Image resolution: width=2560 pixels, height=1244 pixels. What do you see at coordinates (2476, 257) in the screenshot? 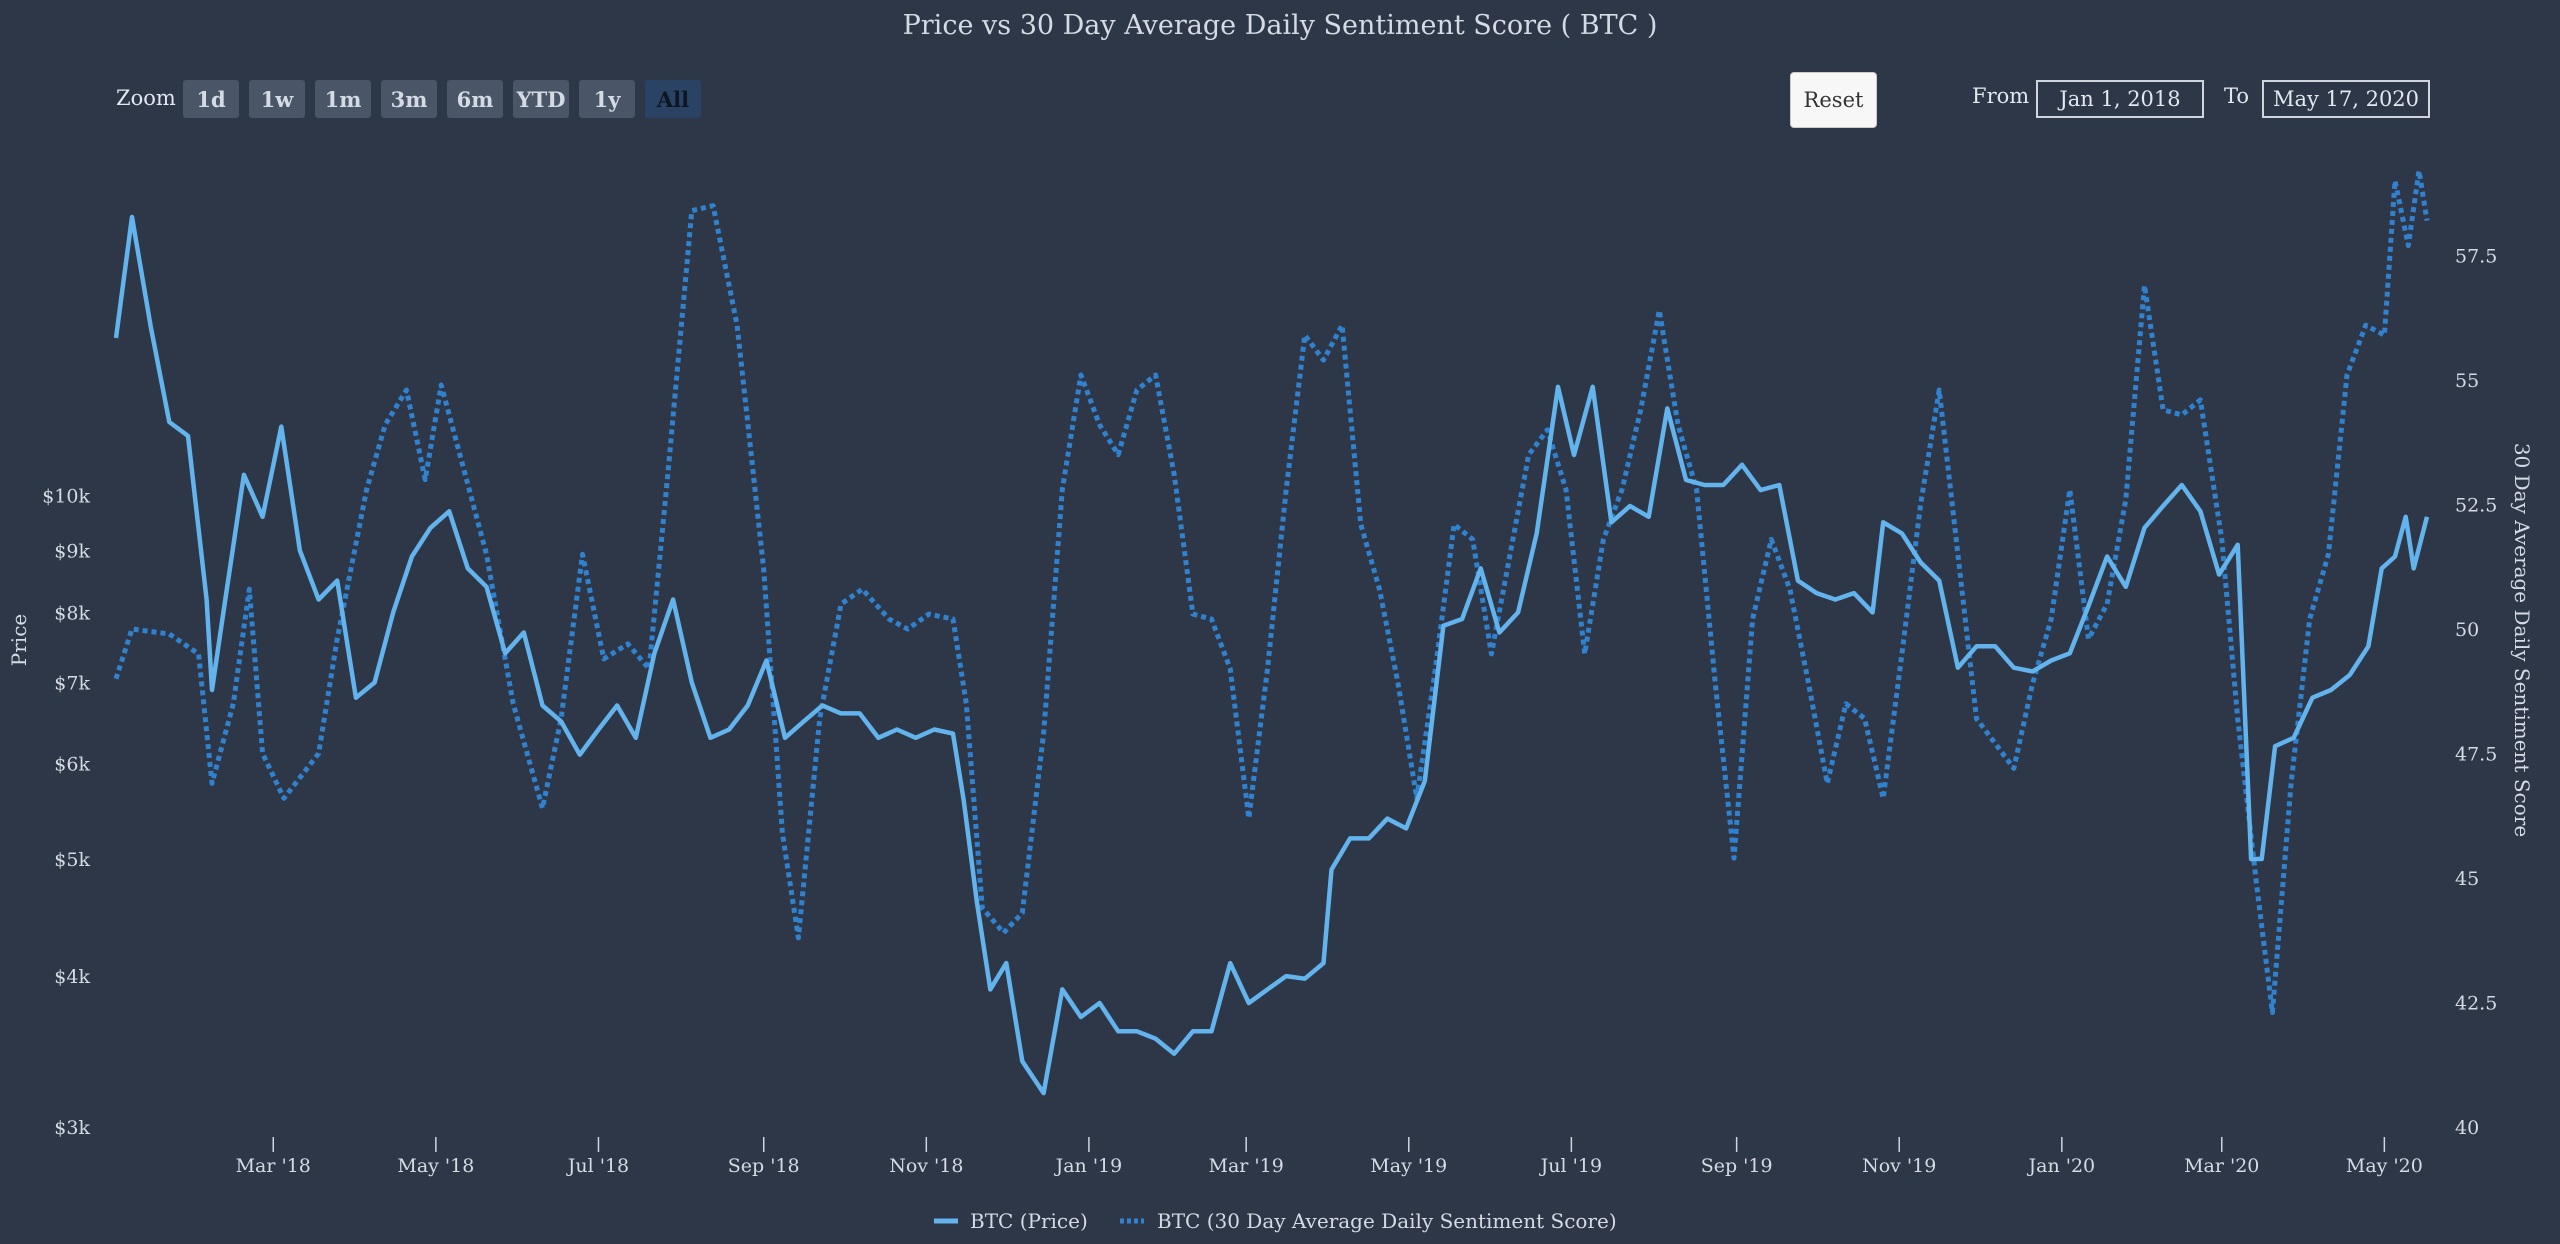
I see `y2-tick-label: 57.5` at bounding box center [2476, 257].